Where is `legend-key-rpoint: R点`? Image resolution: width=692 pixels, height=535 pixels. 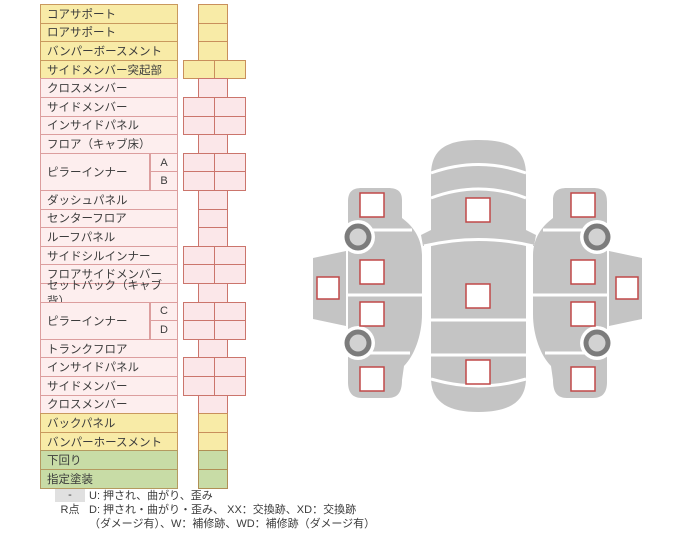
legend-key-rpoint: R点 is located at coordinates (70, 510).